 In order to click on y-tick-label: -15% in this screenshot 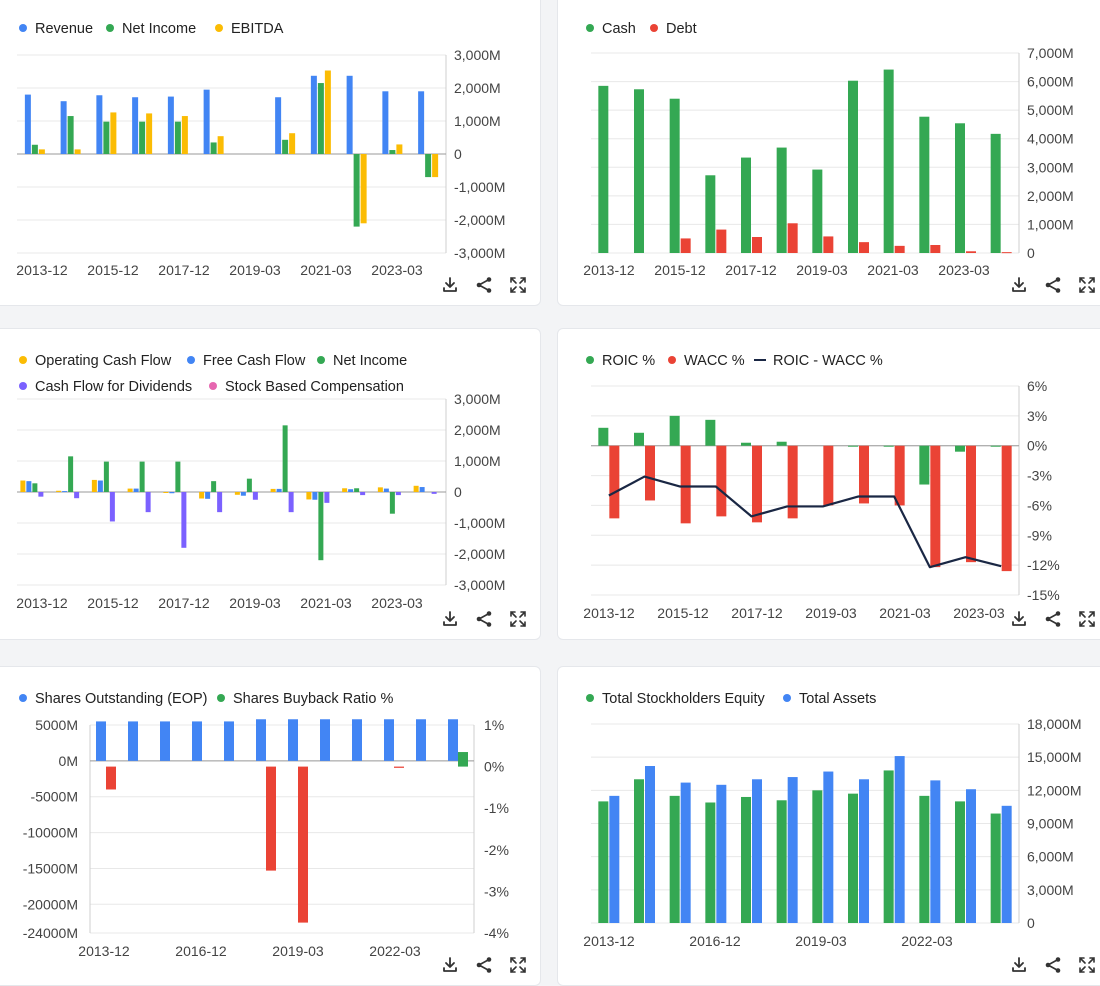, I will do `click(1043, 595)`.